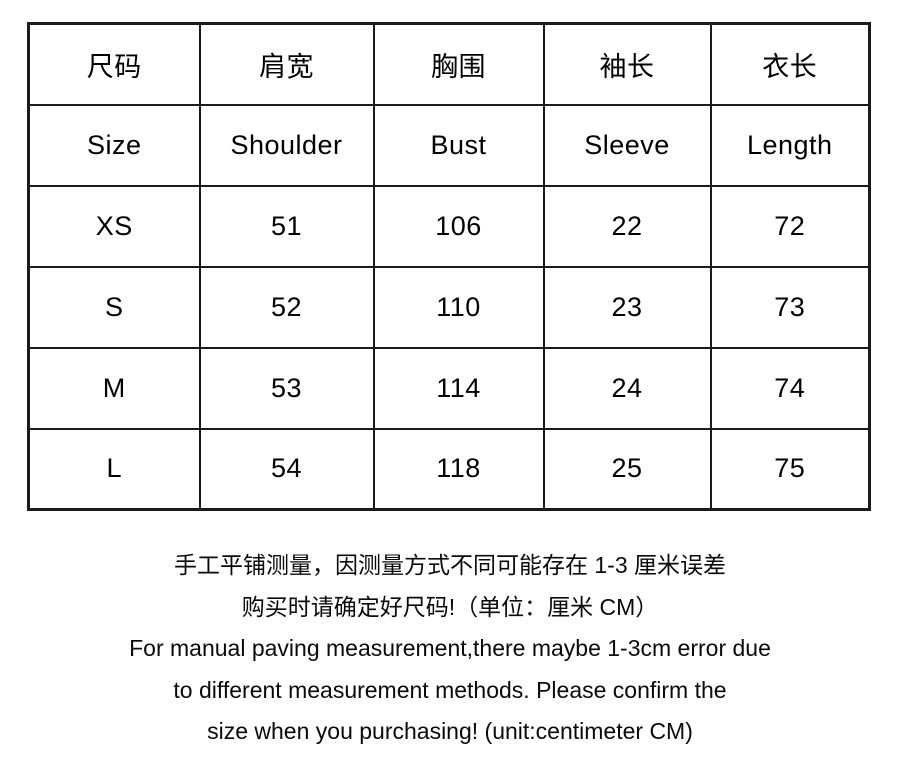  What do you see at coordinates (458, 469) in the screenshot?
I see `cell-bust: 118` at bounding box center [458, 469].